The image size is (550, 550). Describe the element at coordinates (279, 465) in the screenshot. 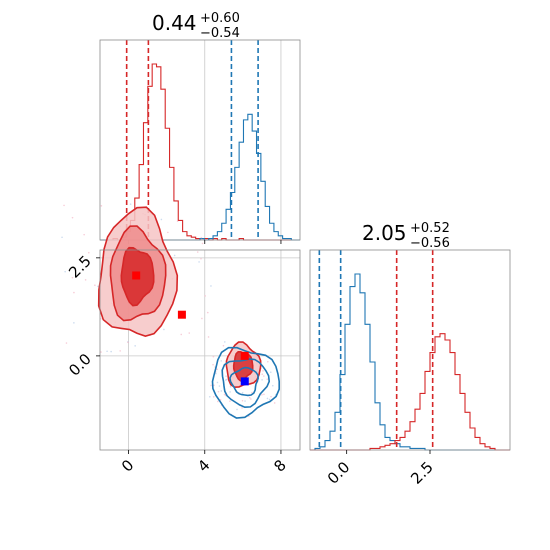

I see `x-tick-label: 8` at that location.